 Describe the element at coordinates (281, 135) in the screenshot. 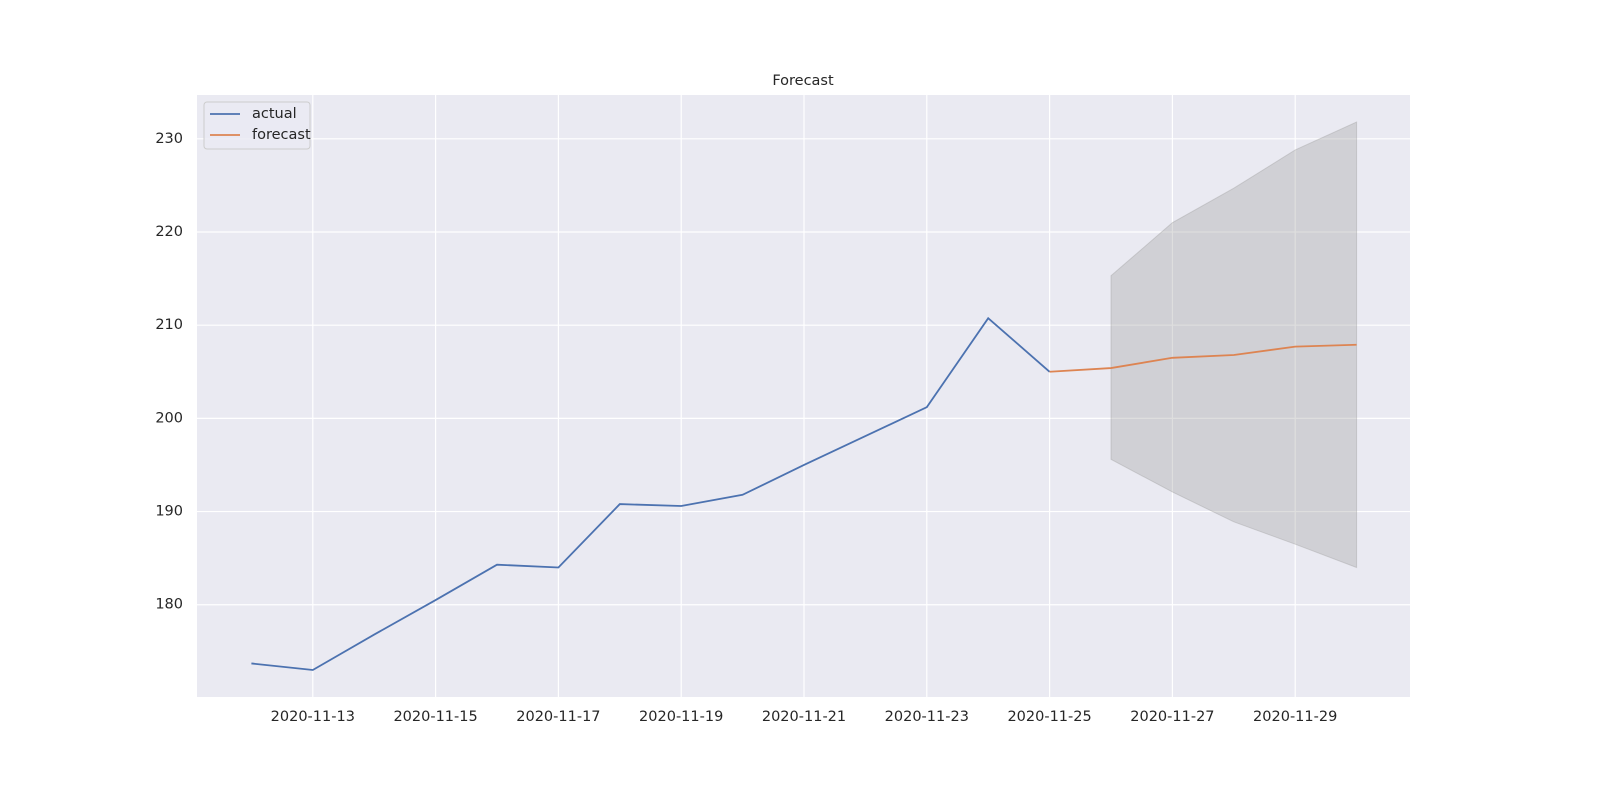

I see `legend-label: forecast` at that location.